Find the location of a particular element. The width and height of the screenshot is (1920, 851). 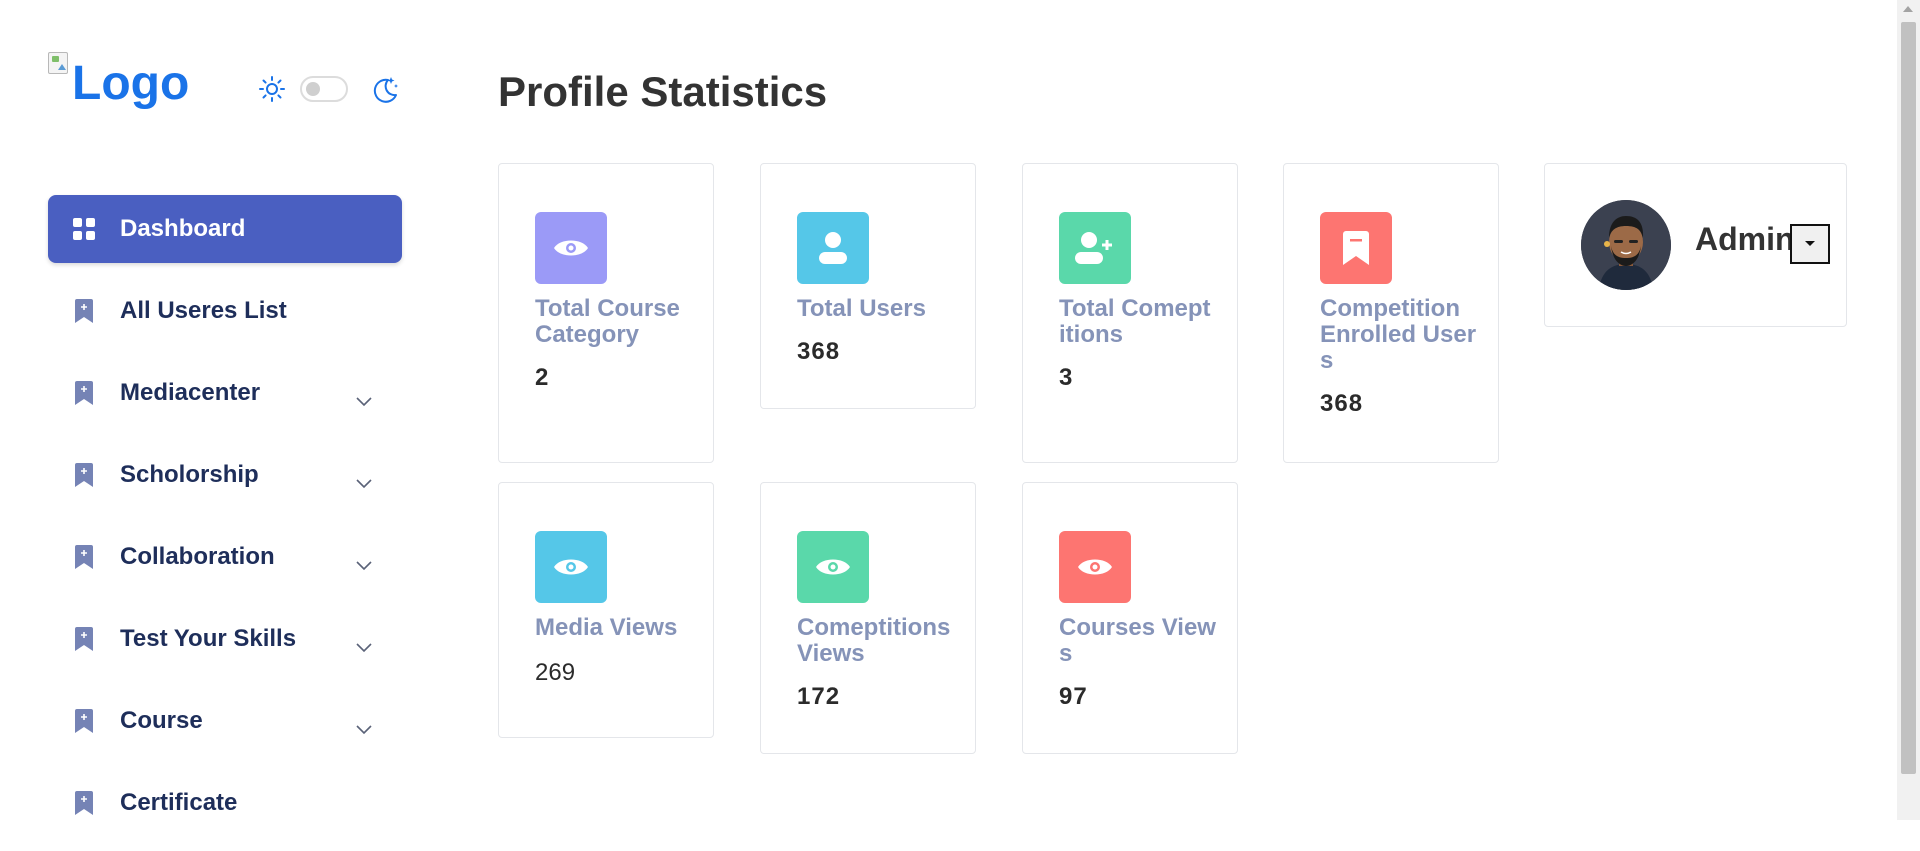

stat-card-total-users: Total Users 368 is located at coordinates (868, 286).